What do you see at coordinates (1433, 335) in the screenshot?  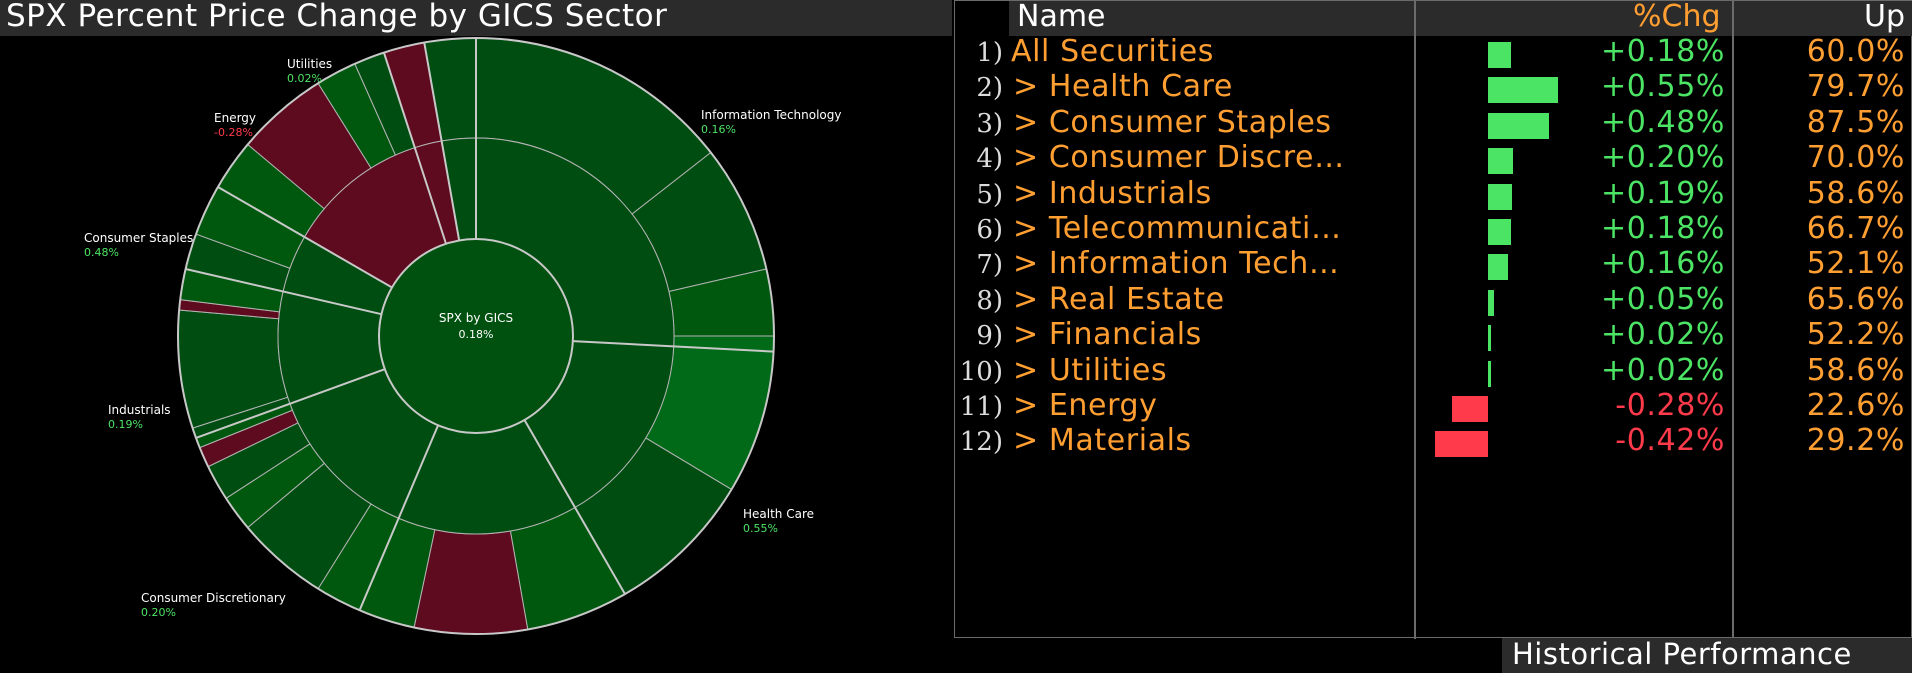 I see `table-row: 9) > Financials +0.02% 52.2%` at bounding box center [1433, 335].